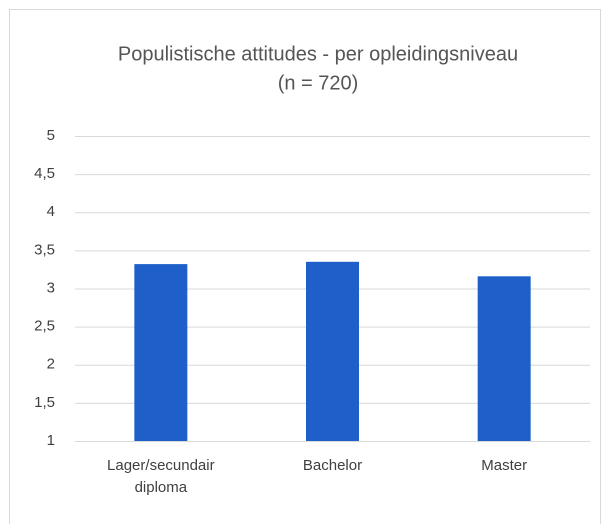 This screenshot has width=613, height=524. Describe the element at coordinates (51, 287) in the screenshot. I see `y-tick-label: 3` at that location.